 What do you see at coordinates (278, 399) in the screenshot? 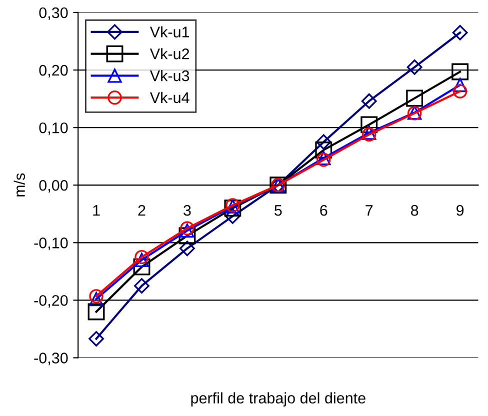
I see `x-axis-title: perfil de trabajo del diente` at bounding box center [278, 399].